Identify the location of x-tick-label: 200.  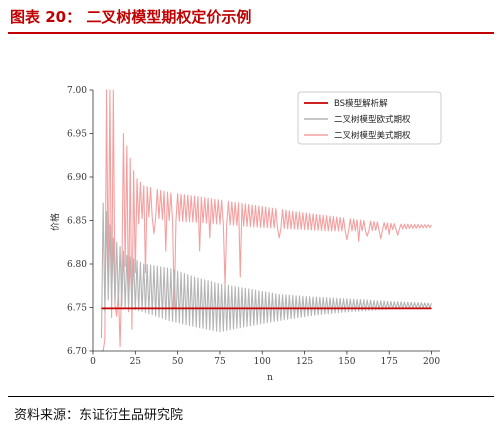
(431, 362).